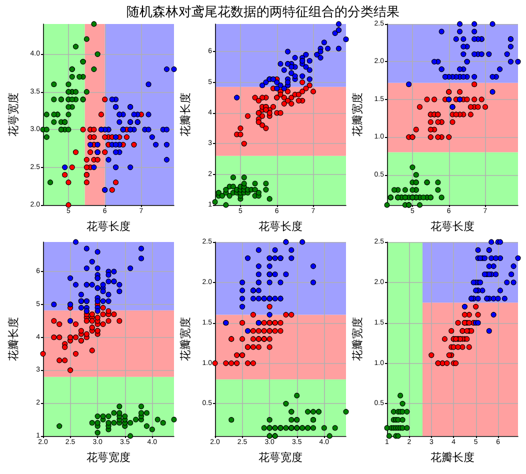 The height and width of the screenshot is (474, 526). Describe the element at coordinates (263, 12) in the screenshot. I see `text: 随机森林对鸢尾花数据的两特征组合的分类结果` at that location.